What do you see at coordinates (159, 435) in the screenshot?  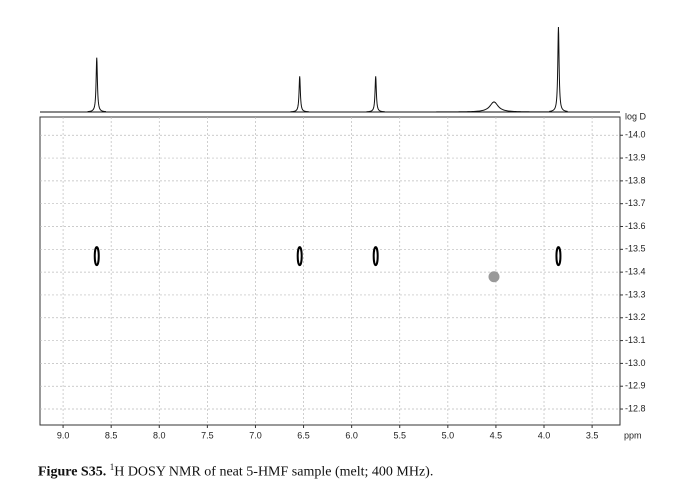 I see `x-tick-label: 8.0` at bounding box center [159, 435].